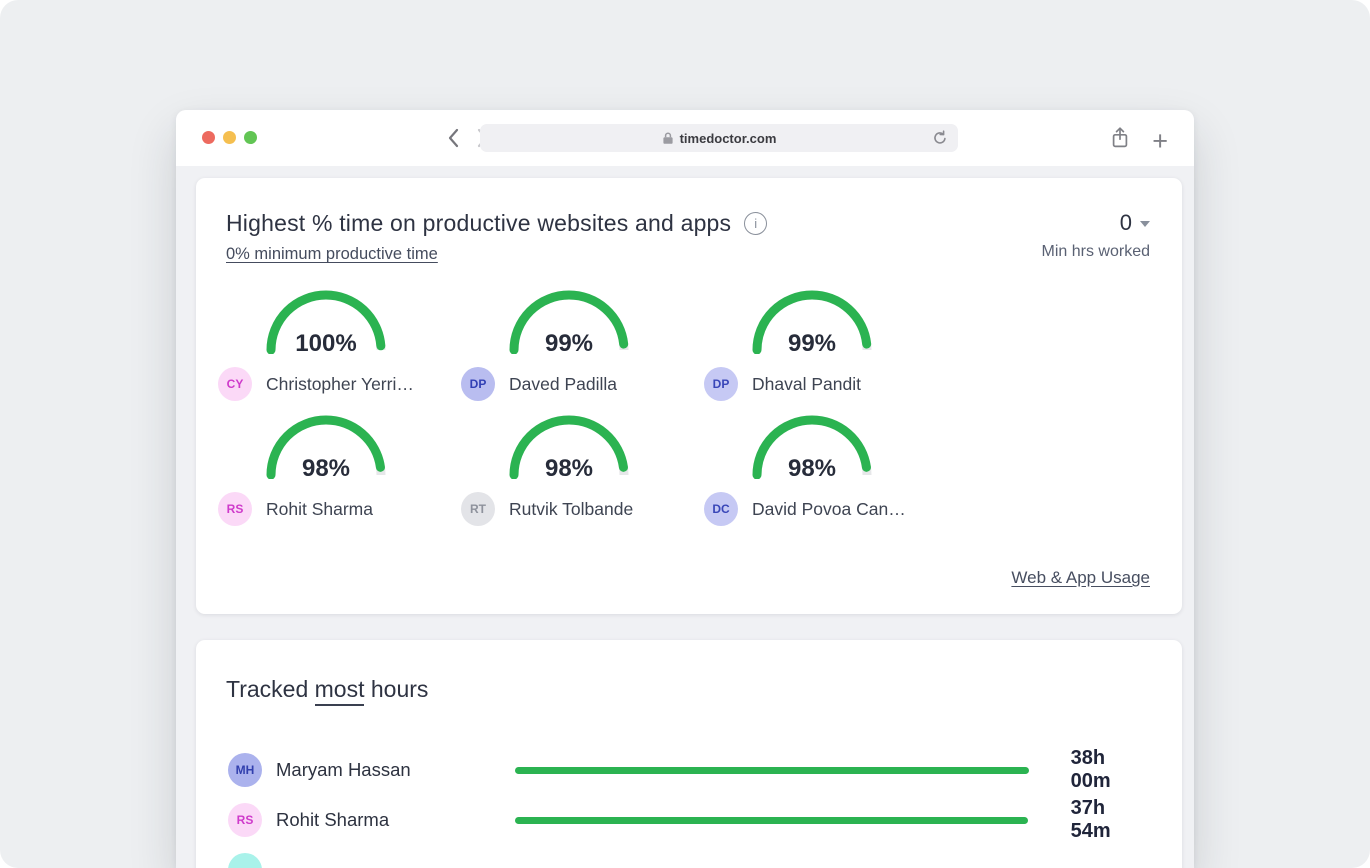  Describe the element at coordinates (728, 138) in the screenshot. I see `url-text: timedoctor.com` at that location.